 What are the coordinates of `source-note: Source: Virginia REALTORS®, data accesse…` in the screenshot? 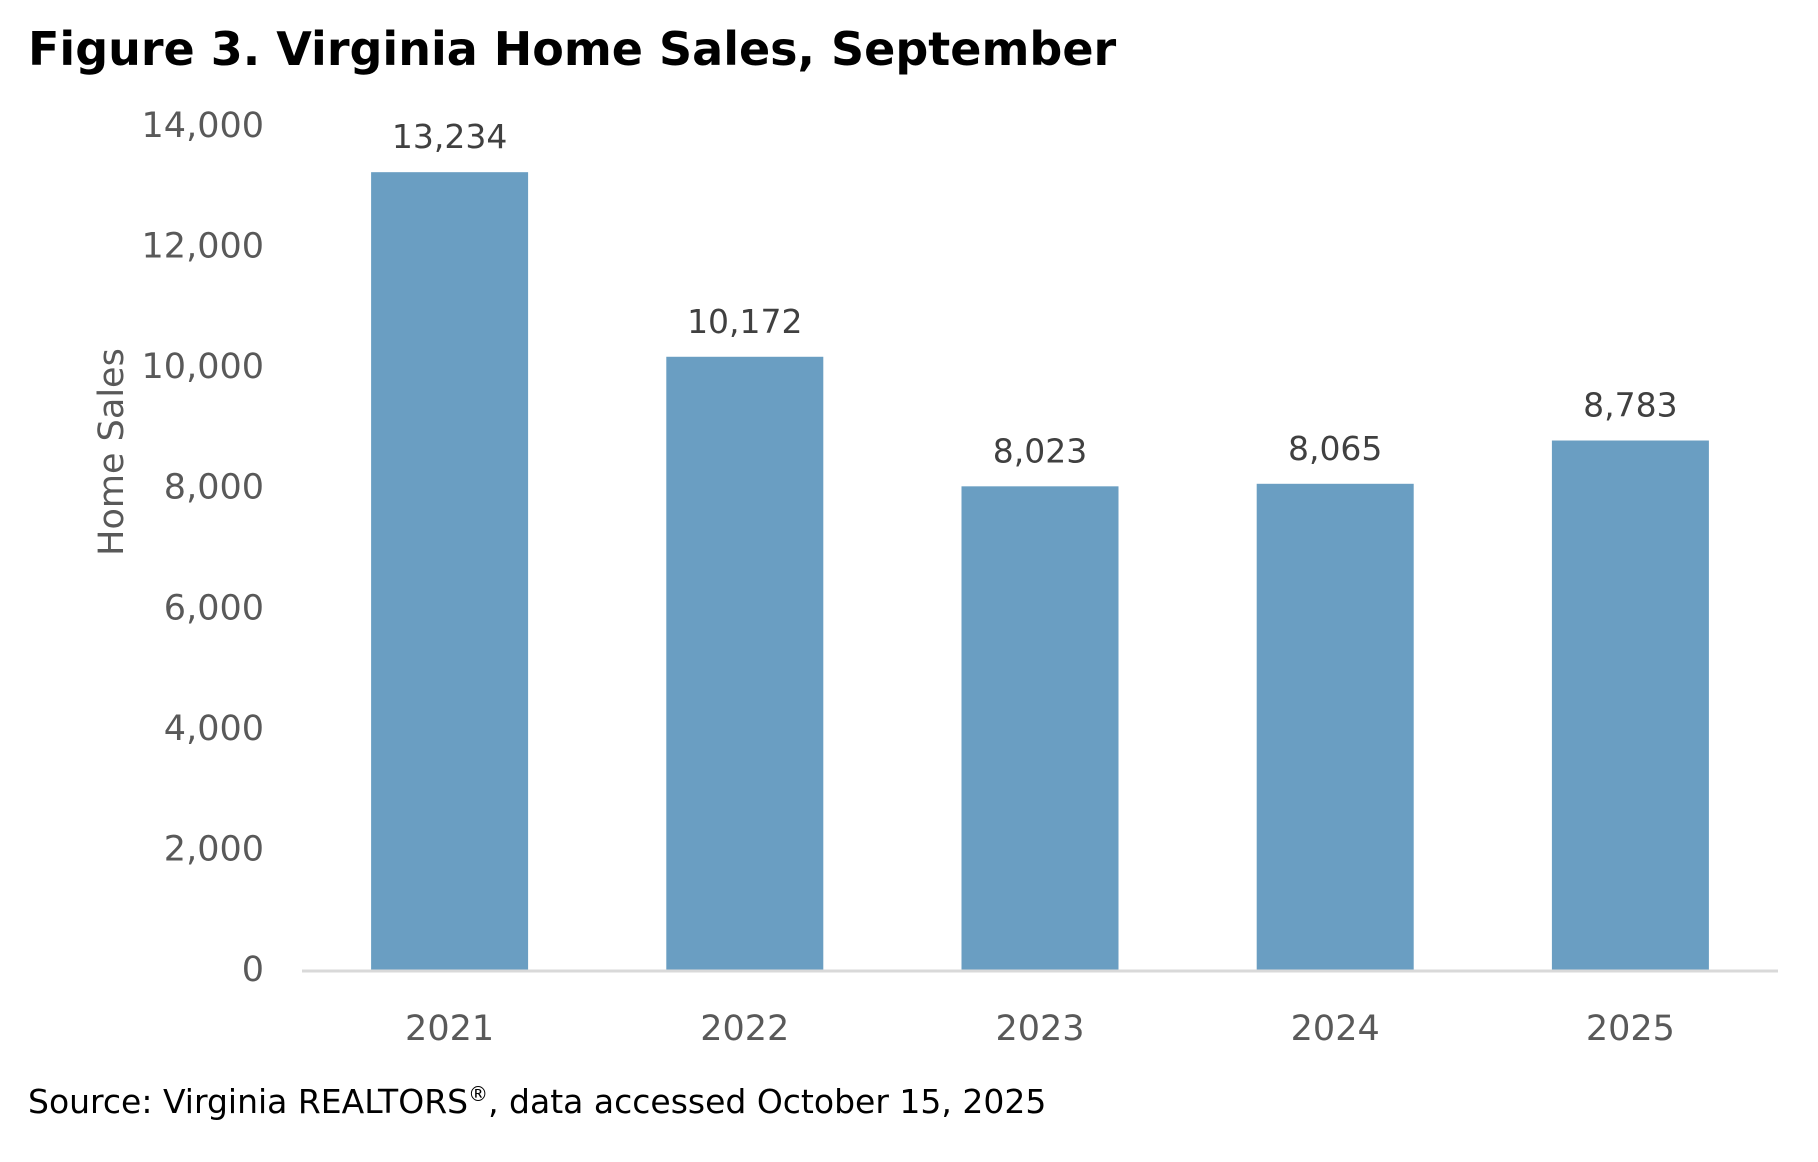 It's located at (537, 1101).